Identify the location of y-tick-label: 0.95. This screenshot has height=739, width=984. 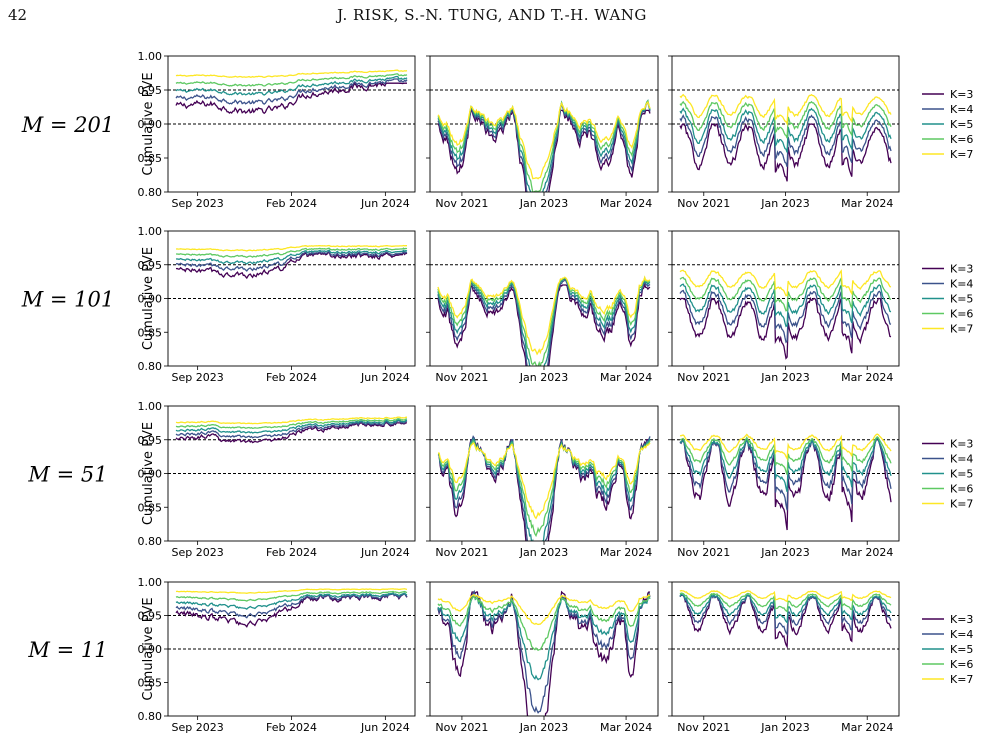
(150, 616).